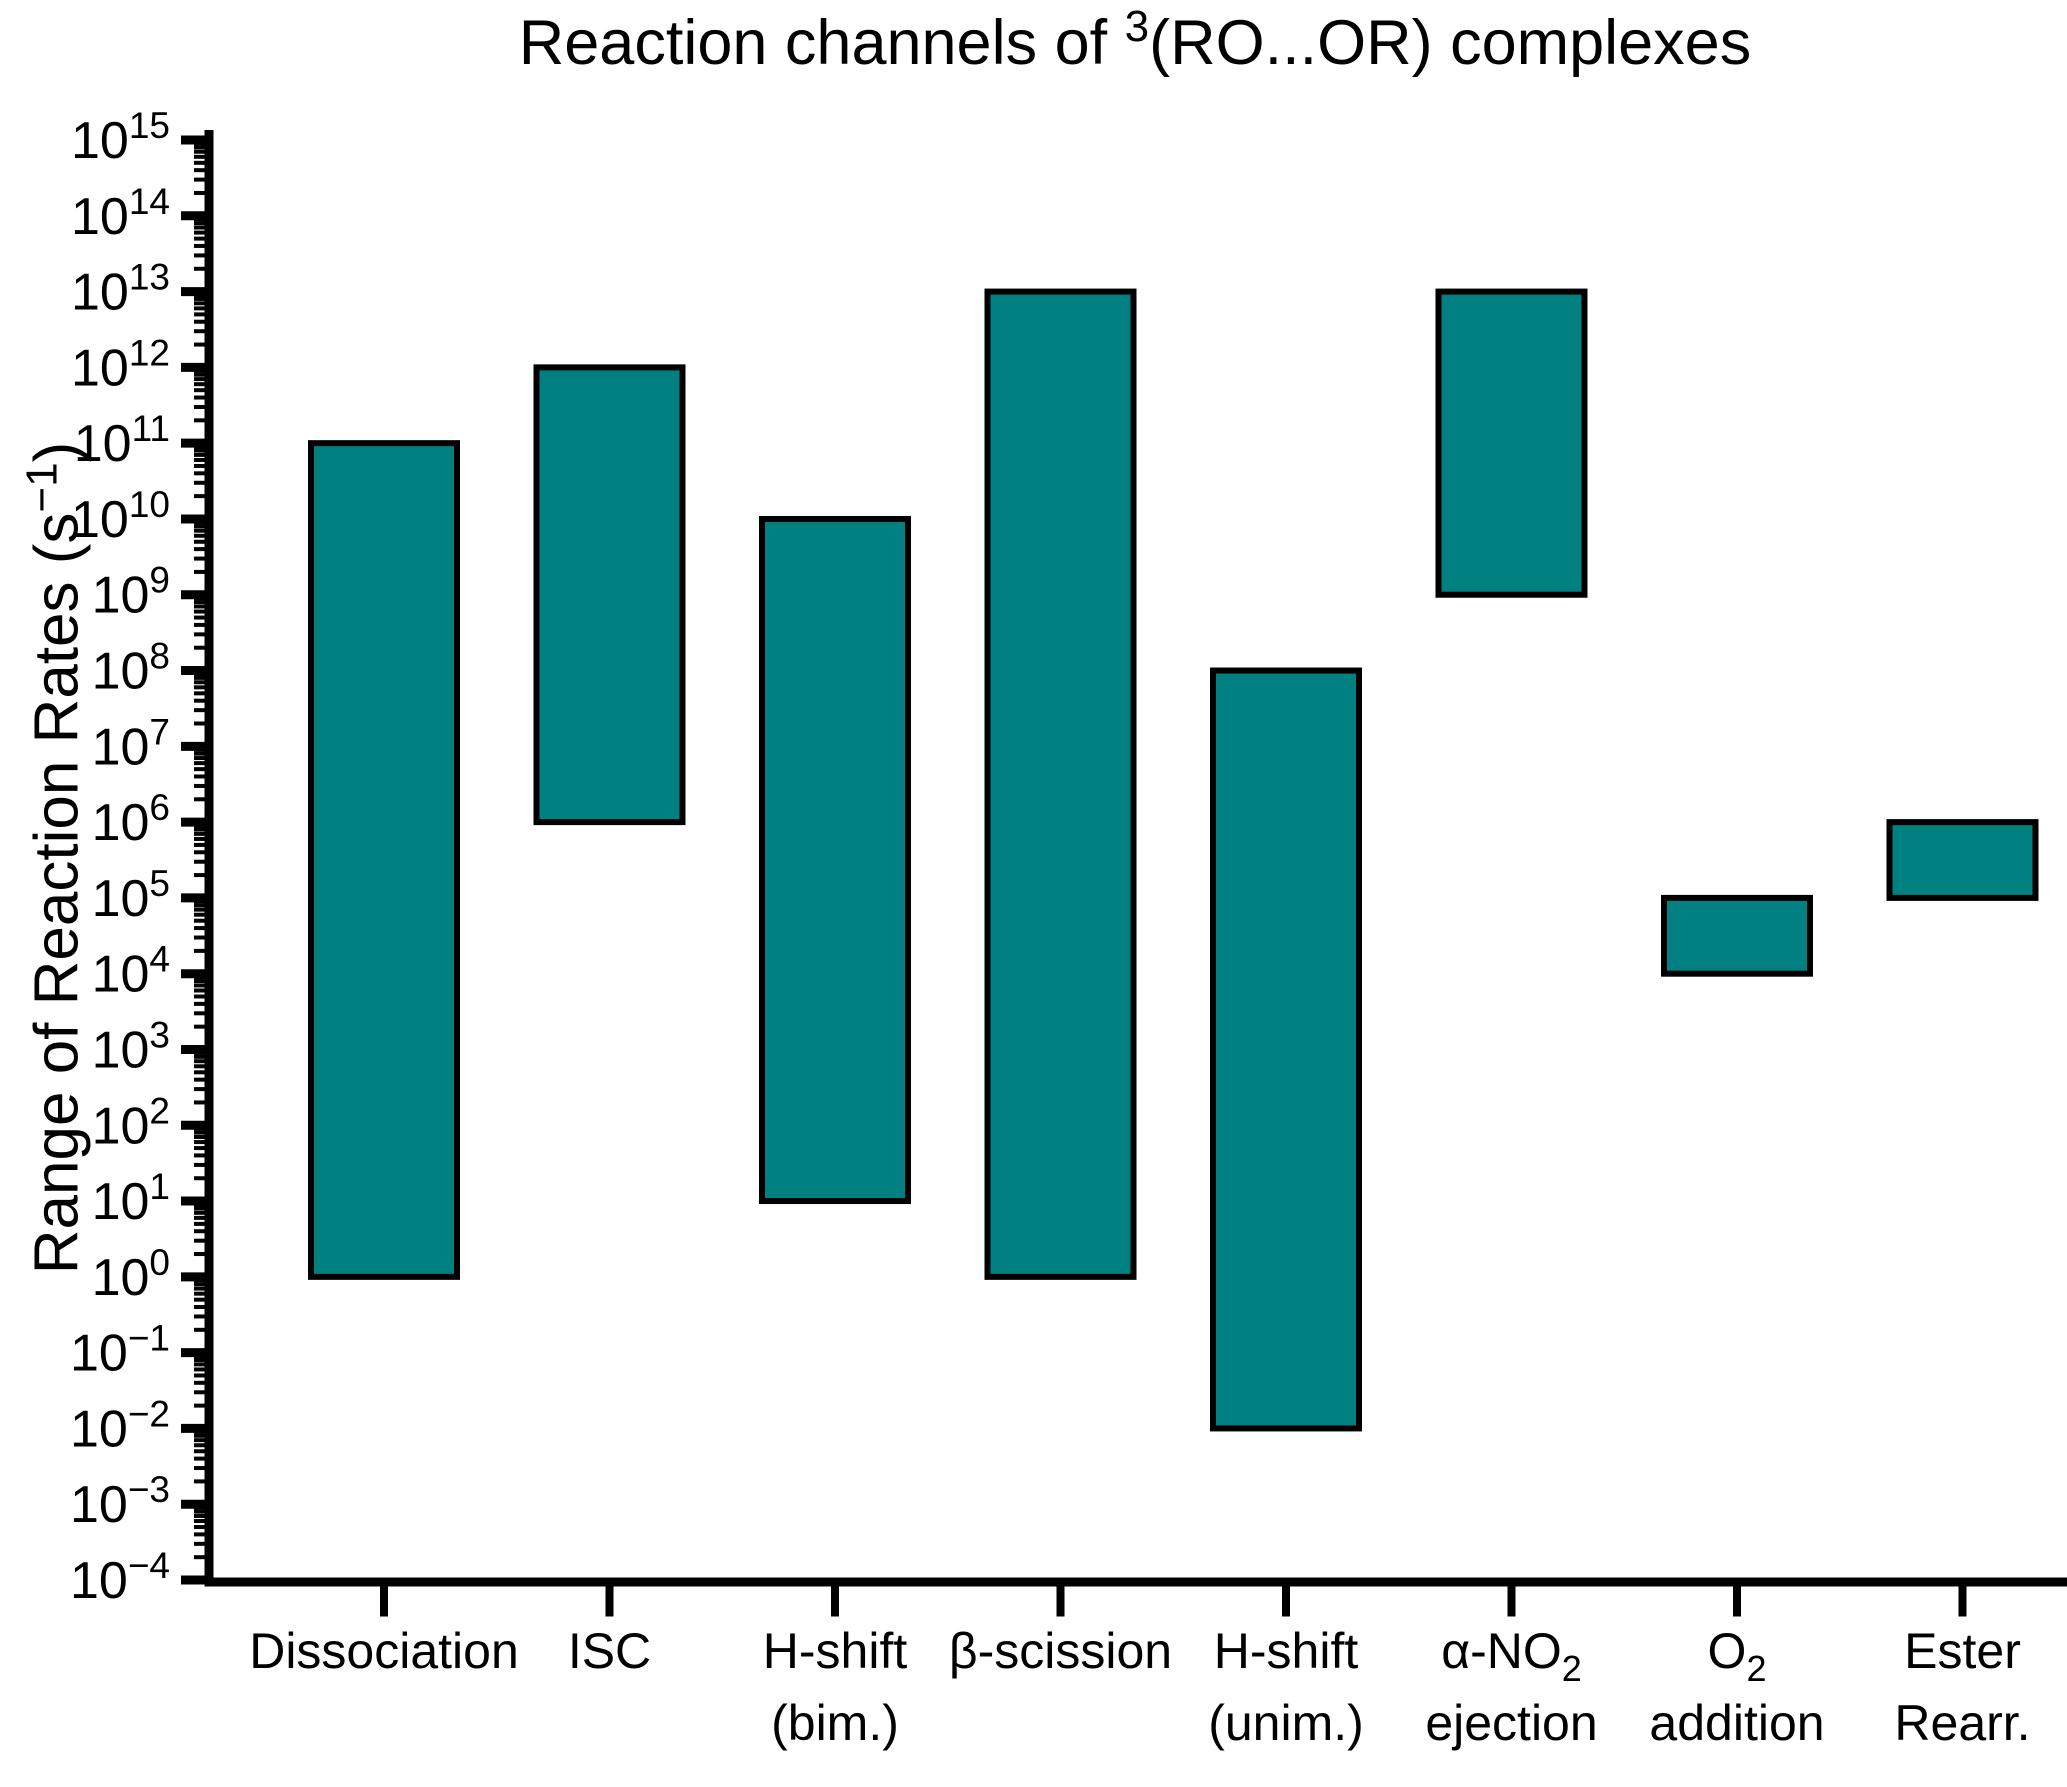 This screenshot has height=1787, width=2067. Describe the element at coordinates (131, 1198) in the screenshot. I see `y-tick-label: 10¹` at that location.